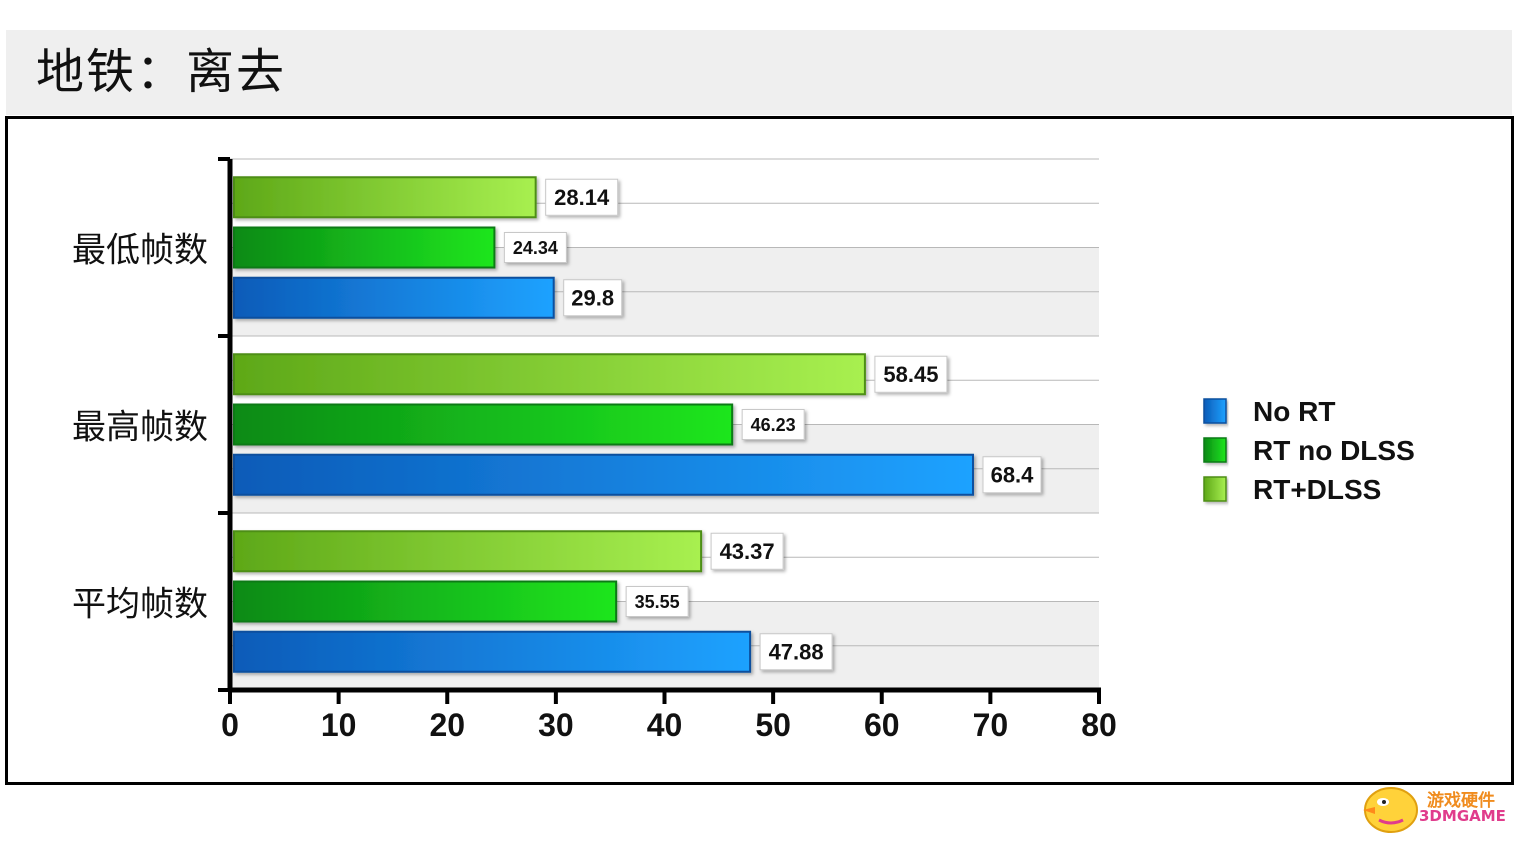  I want to click on x-tick-label: 50, so click(773, 725).